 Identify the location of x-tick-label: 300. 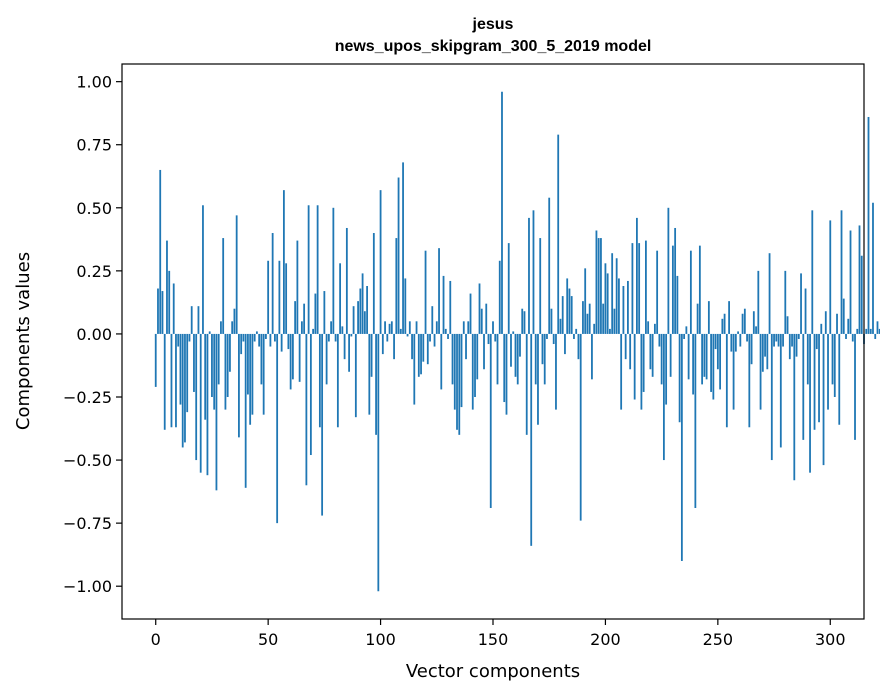
(830, 639).